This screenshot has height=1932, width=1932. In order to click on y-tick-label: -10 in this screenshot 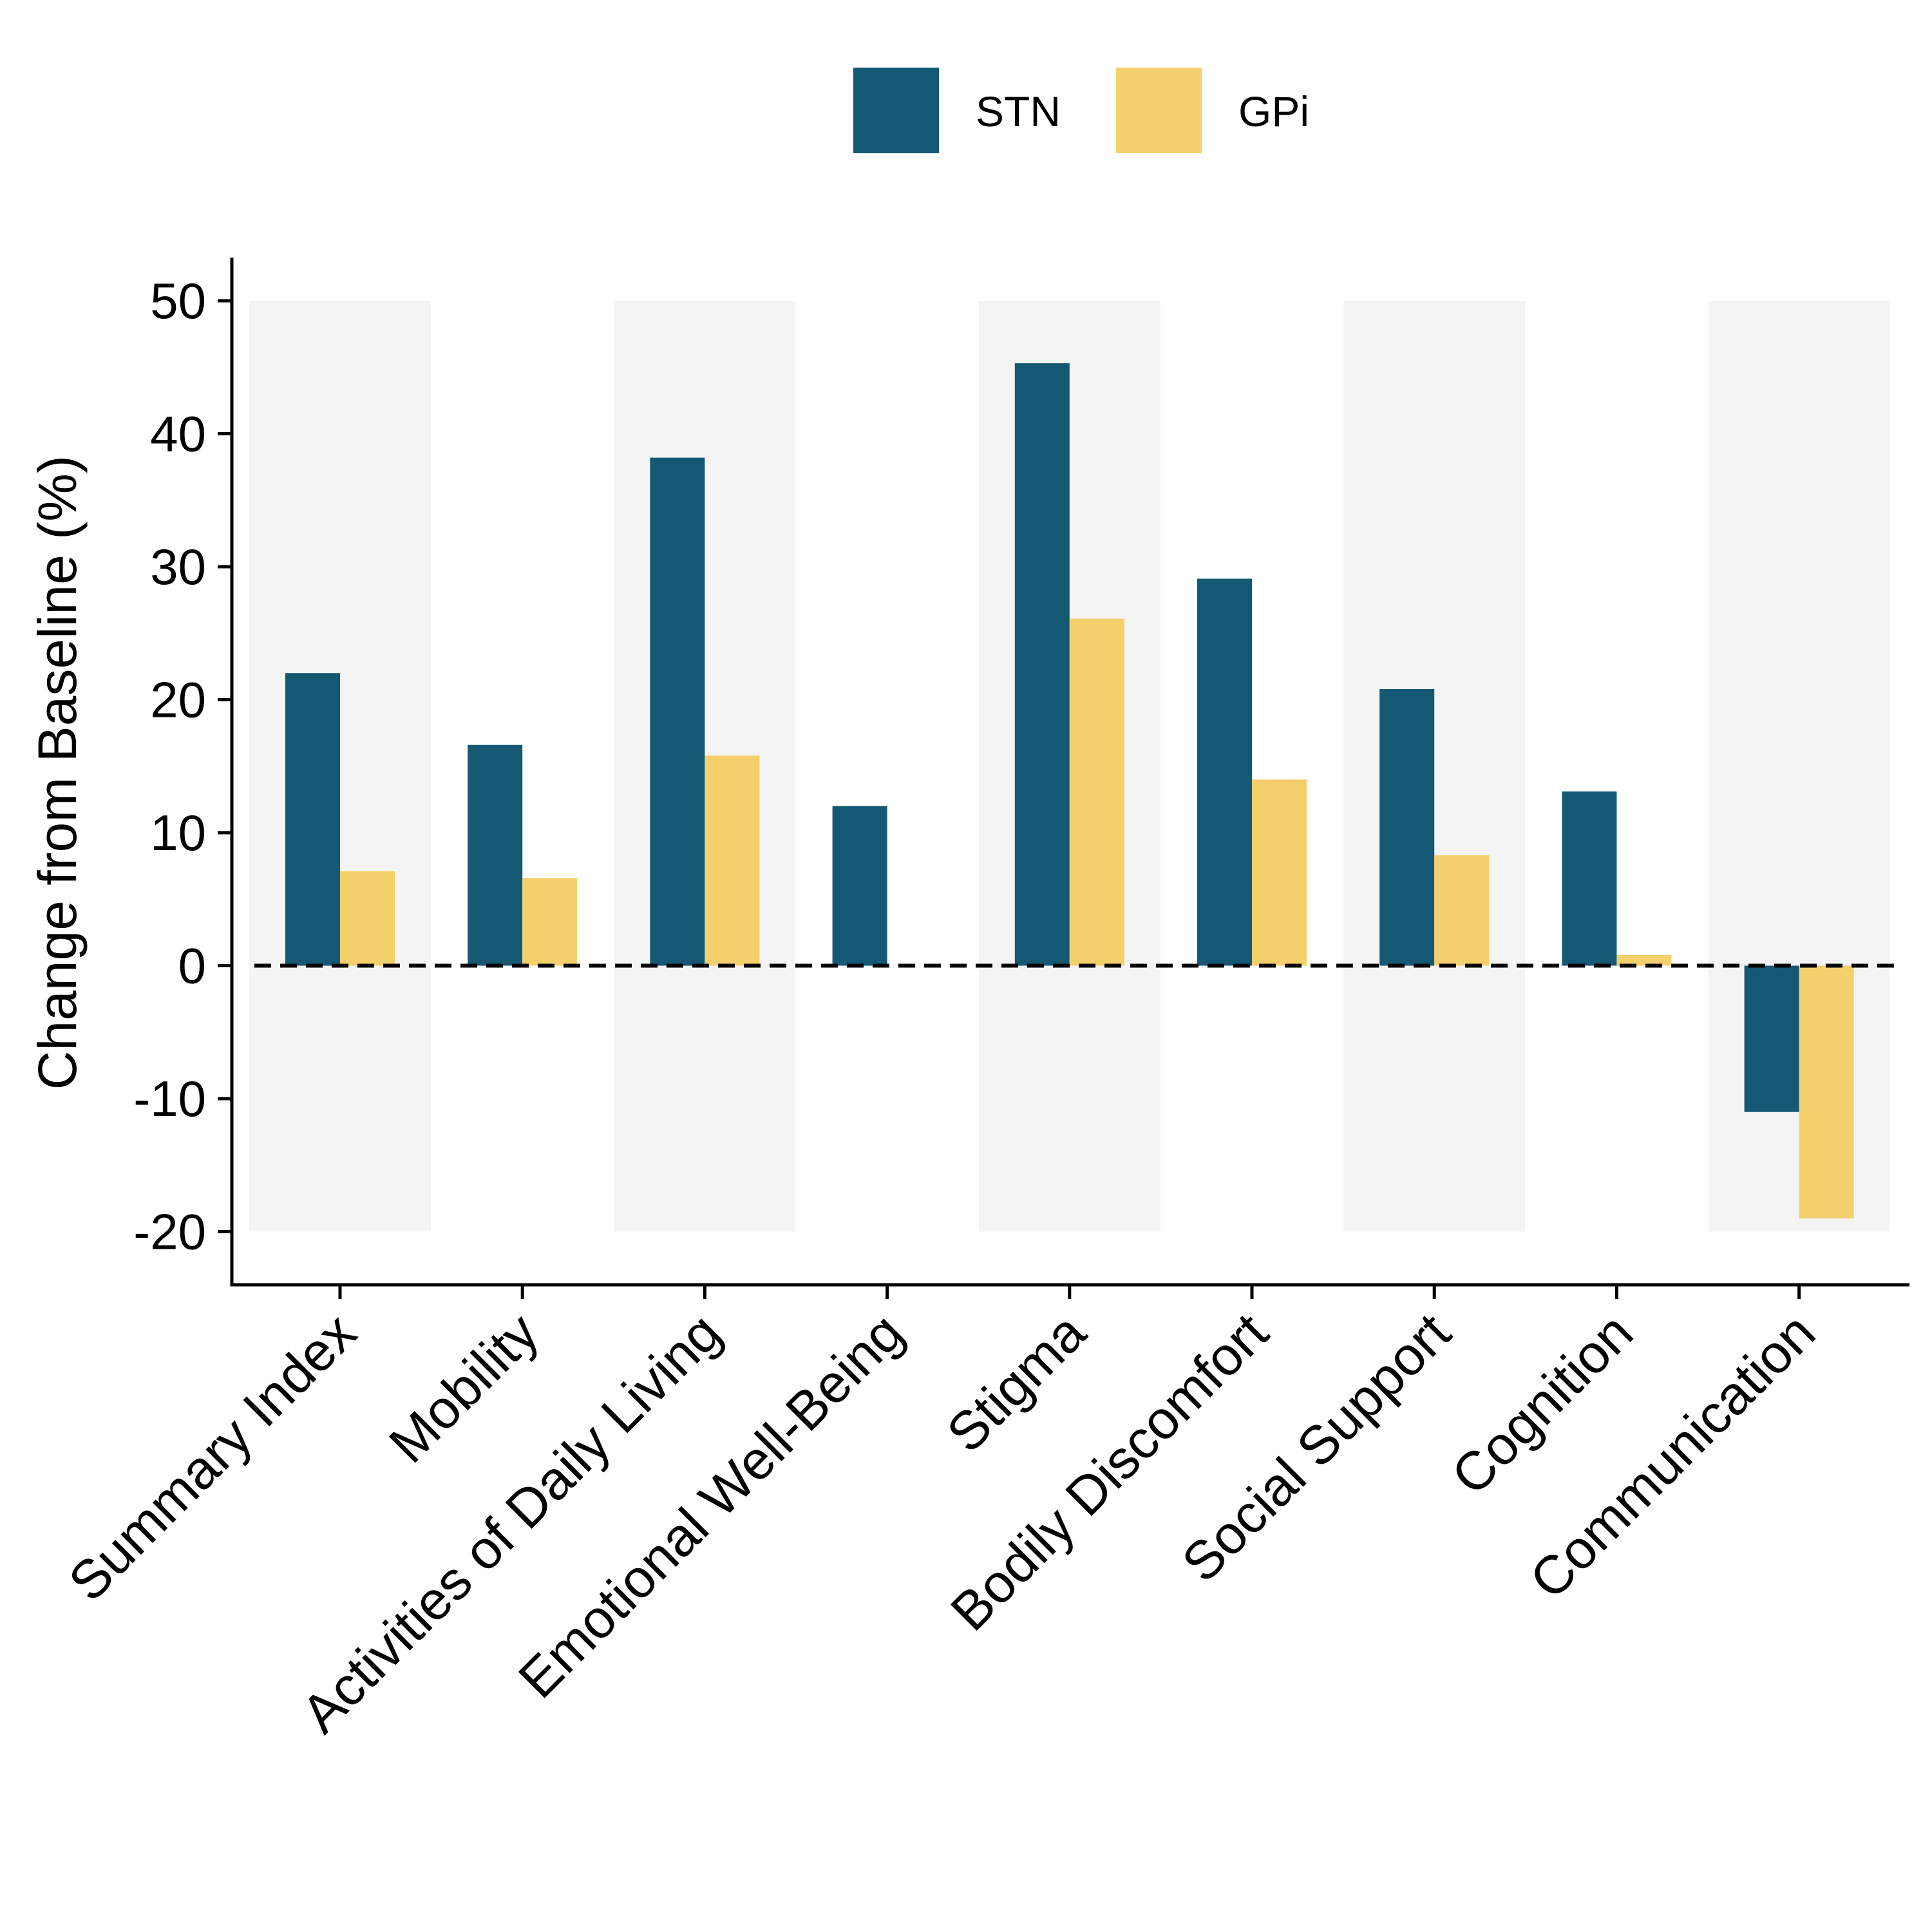, I will do `click(169, 1098)`.